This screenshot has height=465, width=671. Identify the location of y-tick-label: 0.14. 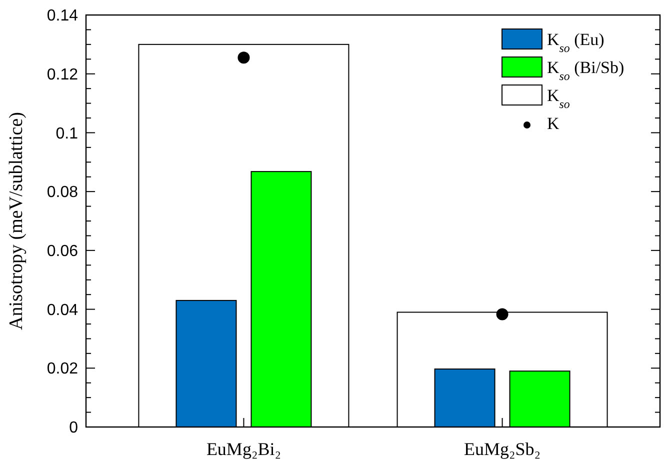
(62, 16).